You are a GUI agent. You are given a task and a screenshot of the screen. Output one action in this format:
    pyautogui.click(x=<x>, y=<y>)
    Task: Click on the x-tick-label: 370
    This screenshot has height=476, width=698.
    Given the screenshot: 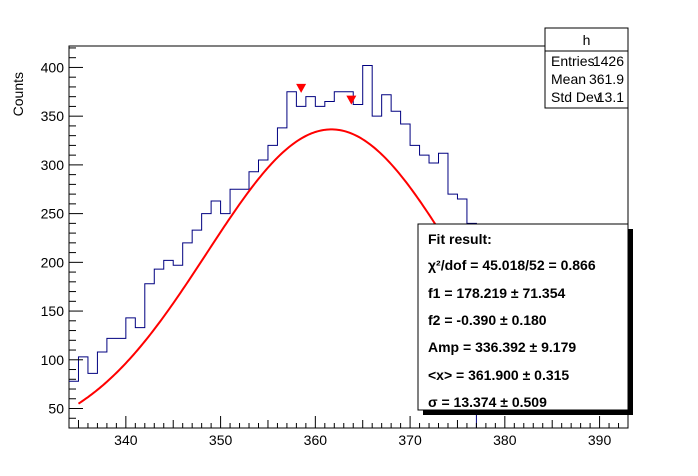 What is the action you would take?
    pyautogui.click(x=410, y=440)
    